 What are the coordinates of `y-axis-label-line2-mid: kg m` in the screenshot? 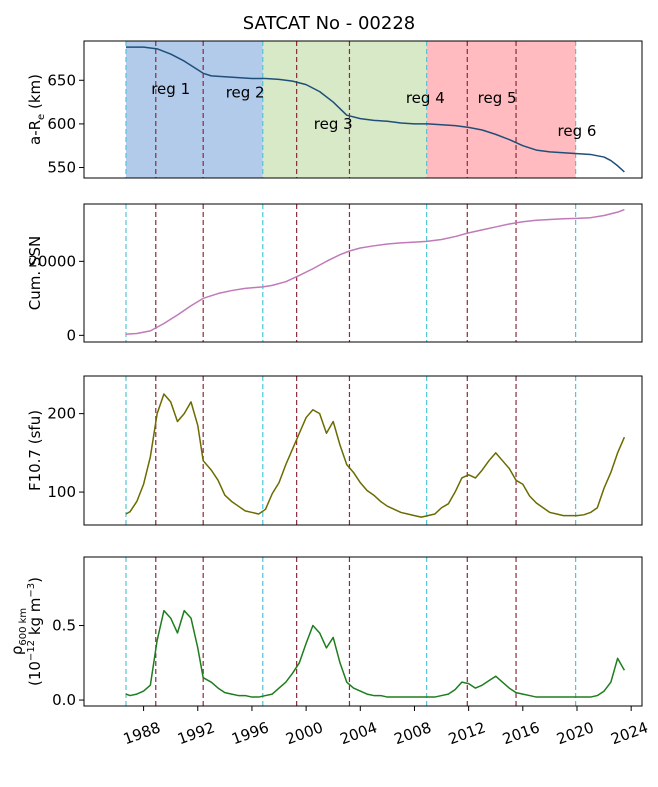 It's located at (35, 619).